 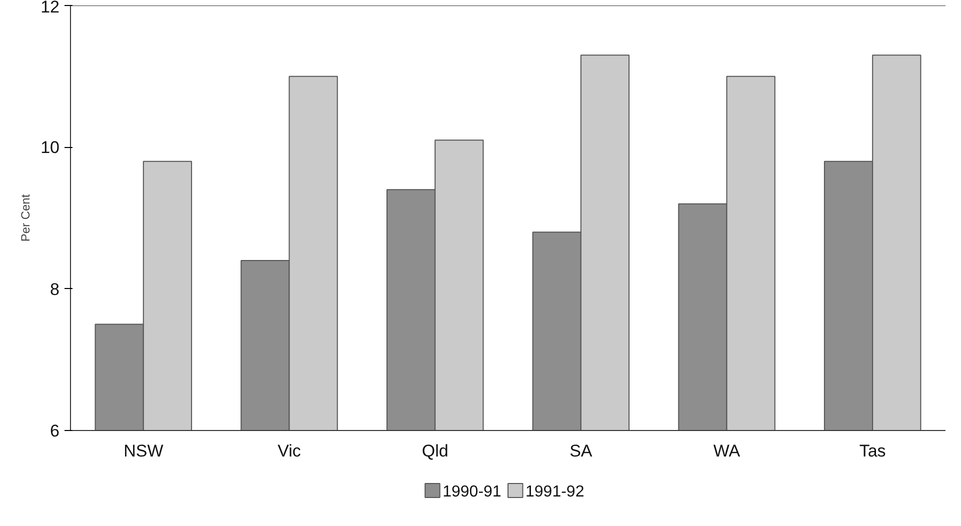 What do you see at coordinates (25, 218) in the screenshot?
I see `y-axis-title: Per Cent` at bounding box center [25, 218].